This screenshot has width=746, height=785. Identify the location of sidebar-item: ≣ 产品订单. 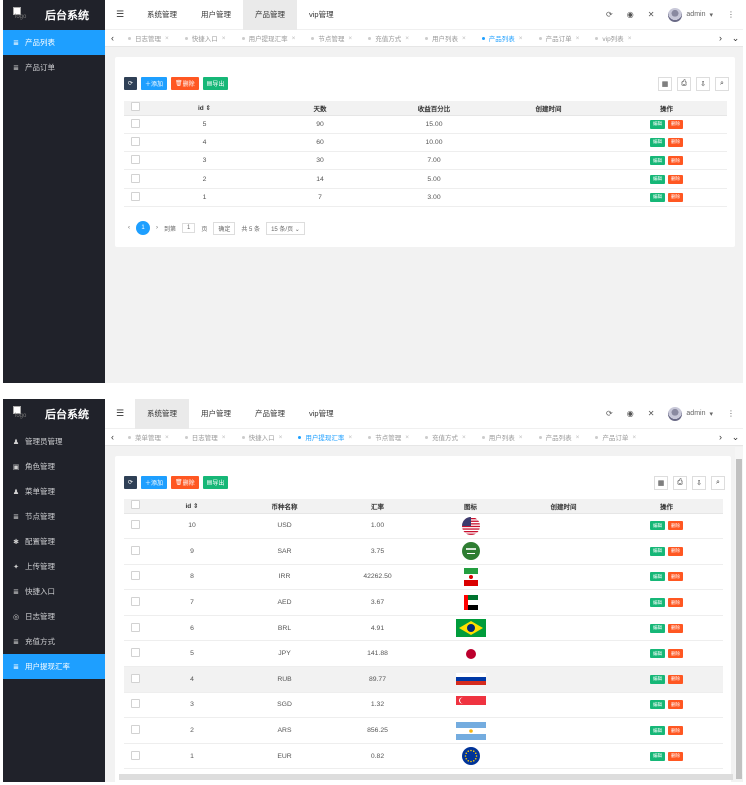
(54, 67).